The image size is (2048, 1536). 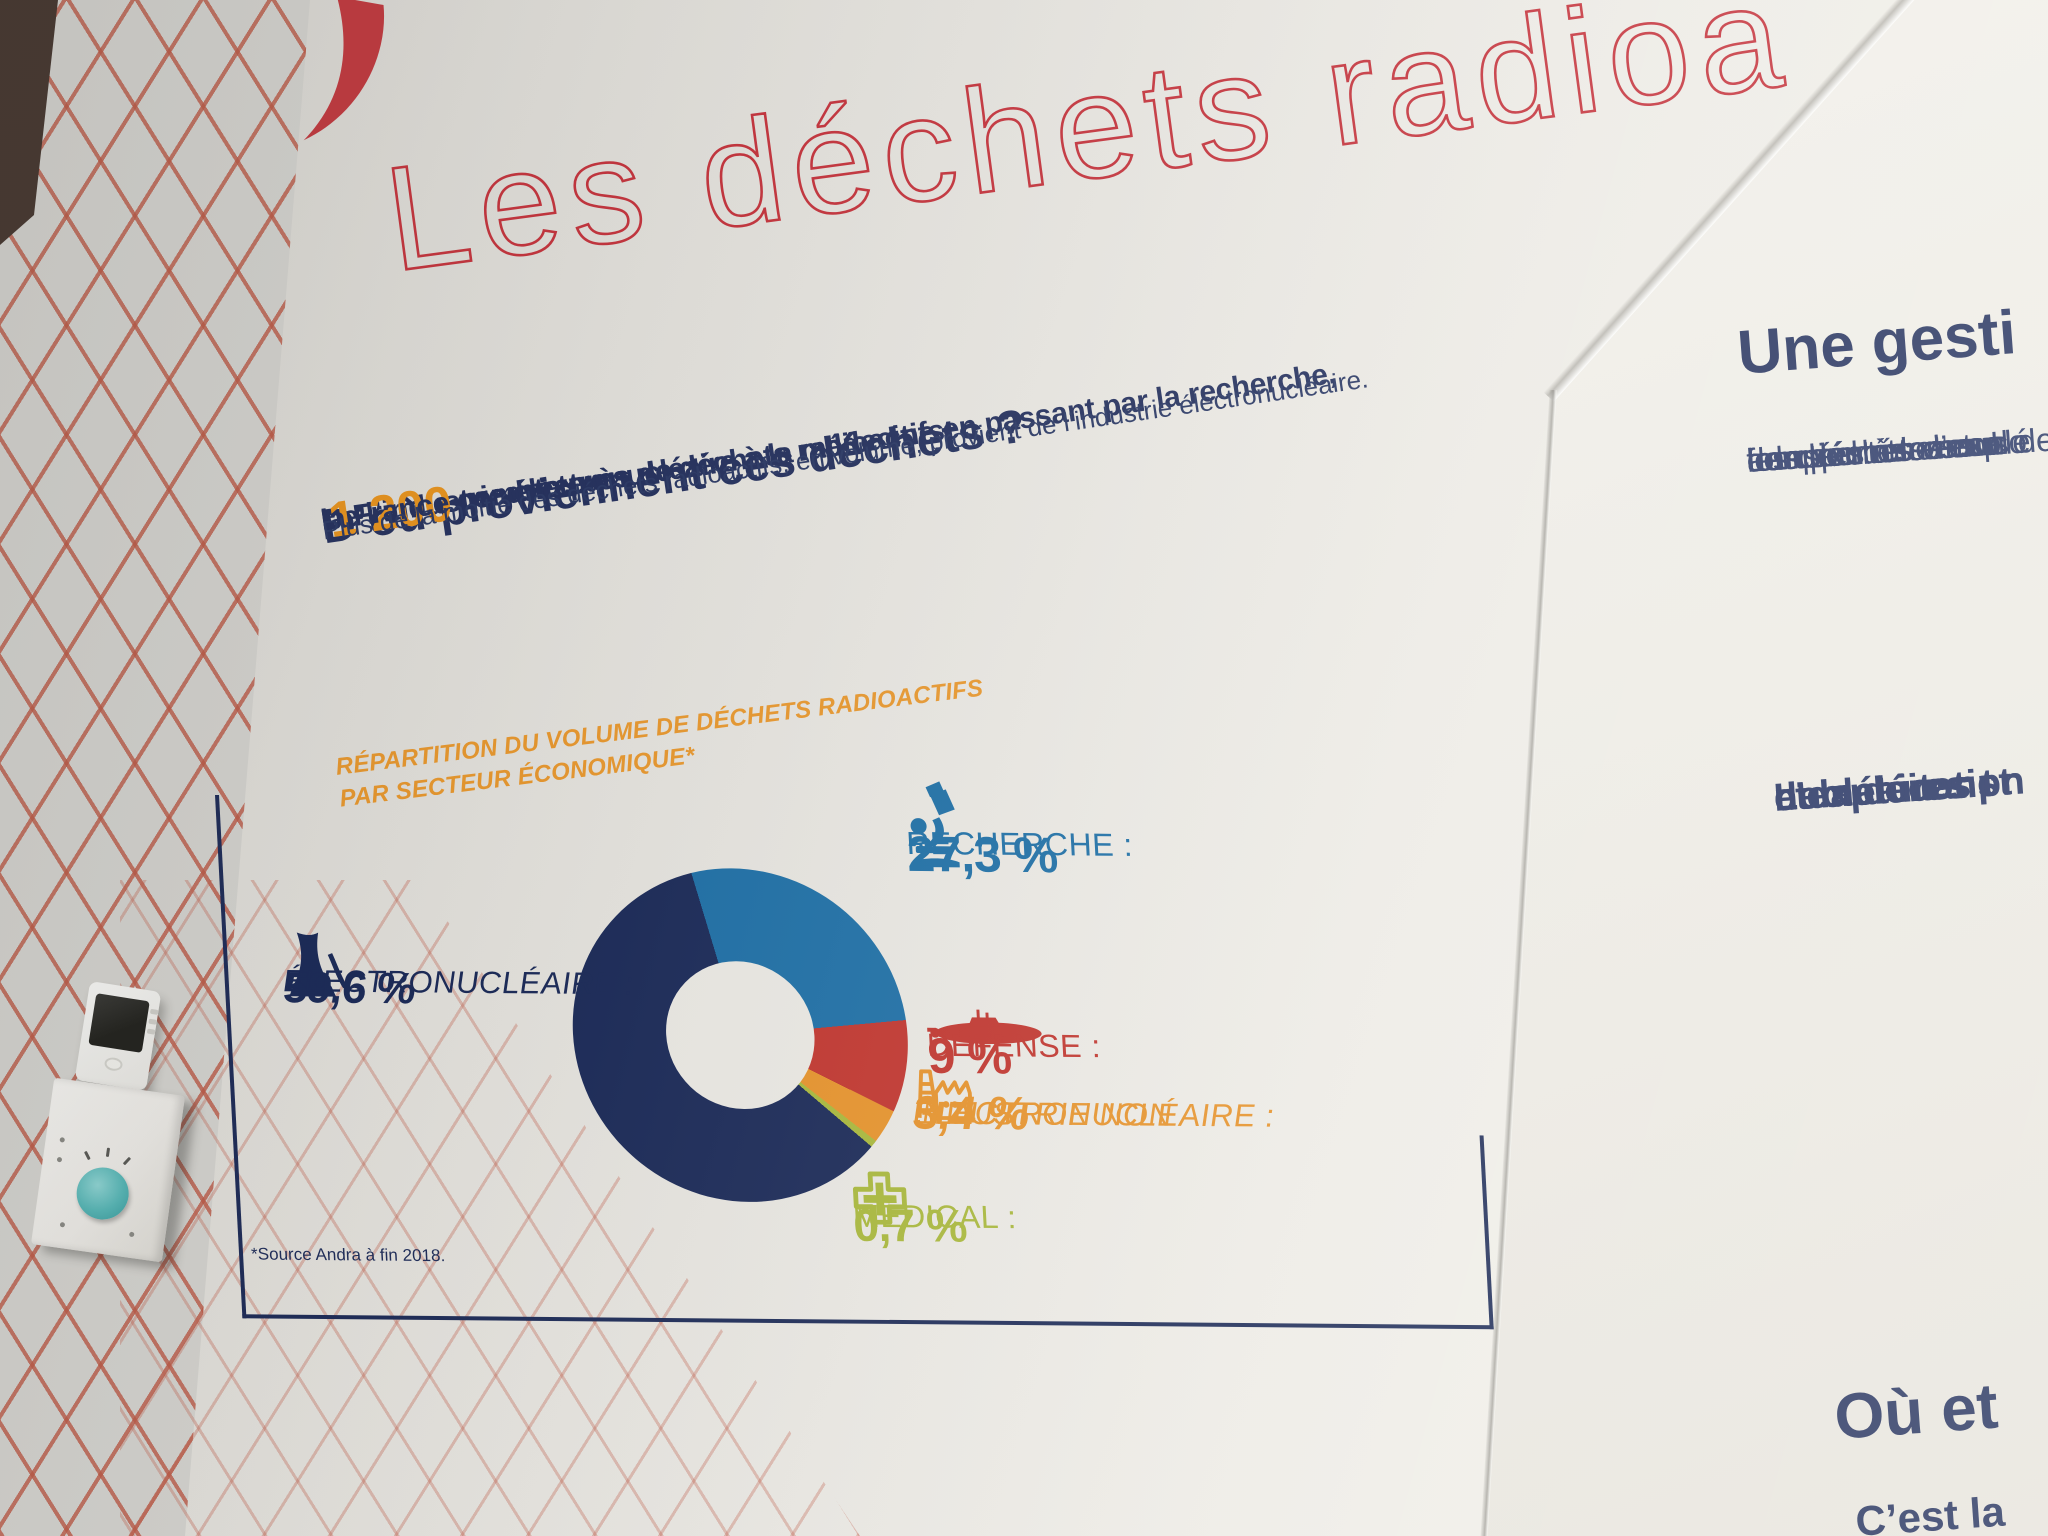 I want to click on chart-frame-right, so click(x=1486, y=1232).